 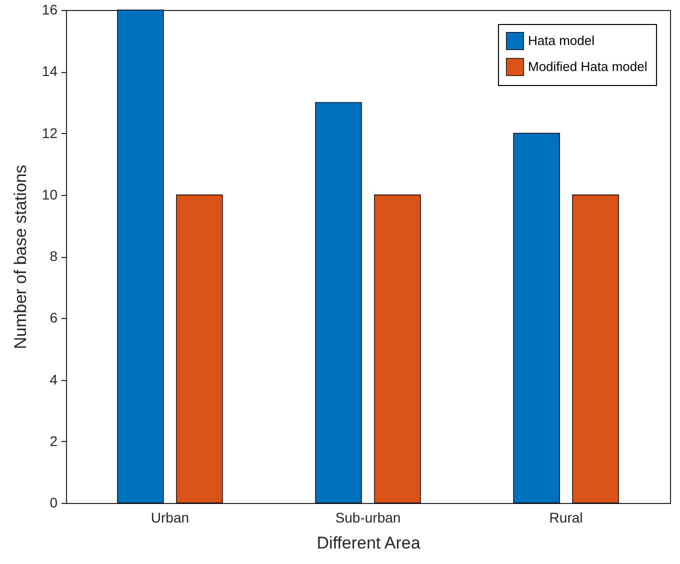 I want to click on legend-label: Hata model, so click(x=561, y=40).